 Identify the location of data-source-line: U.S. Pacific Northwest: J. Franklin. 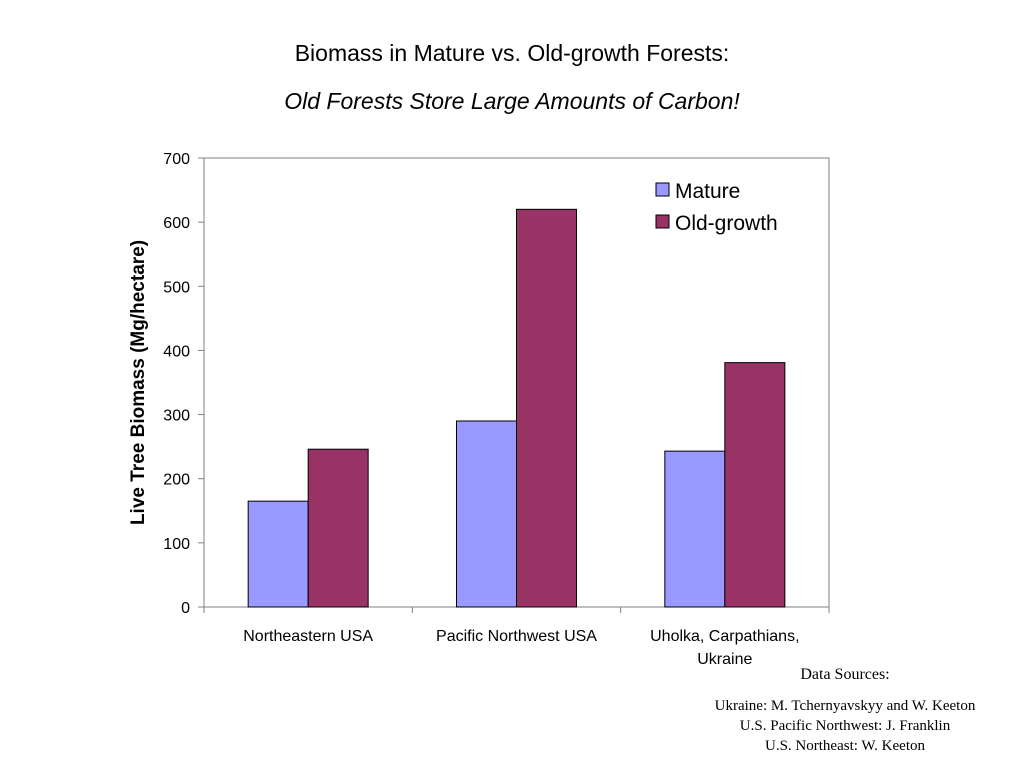
(845, 726).